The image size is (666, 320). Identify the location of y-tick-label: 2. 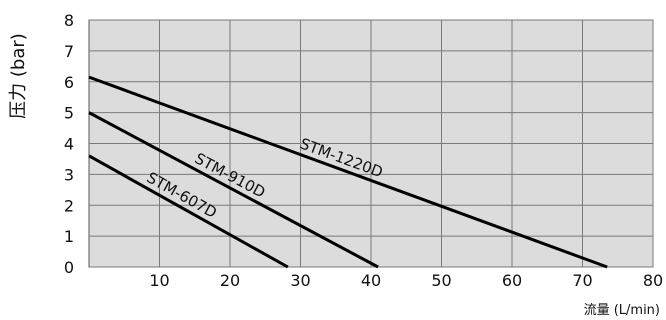
(69, 205).